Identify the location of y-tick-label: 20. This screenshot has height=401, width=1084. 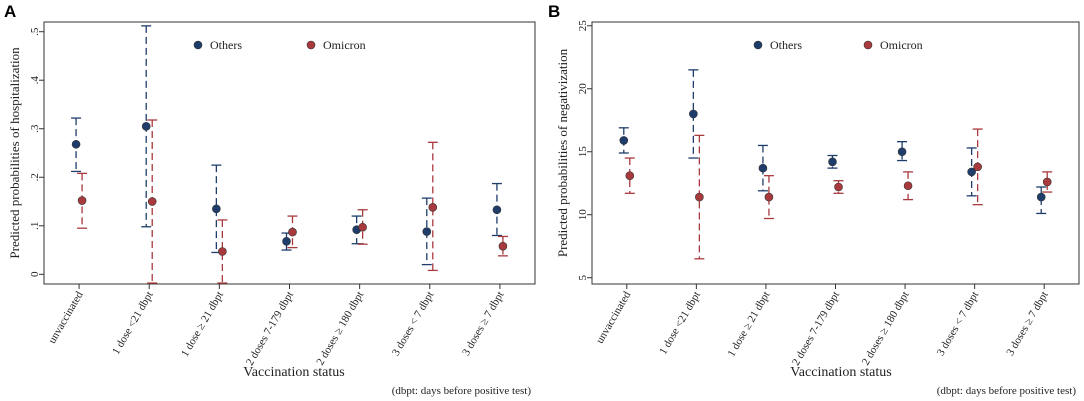
(583, 89).